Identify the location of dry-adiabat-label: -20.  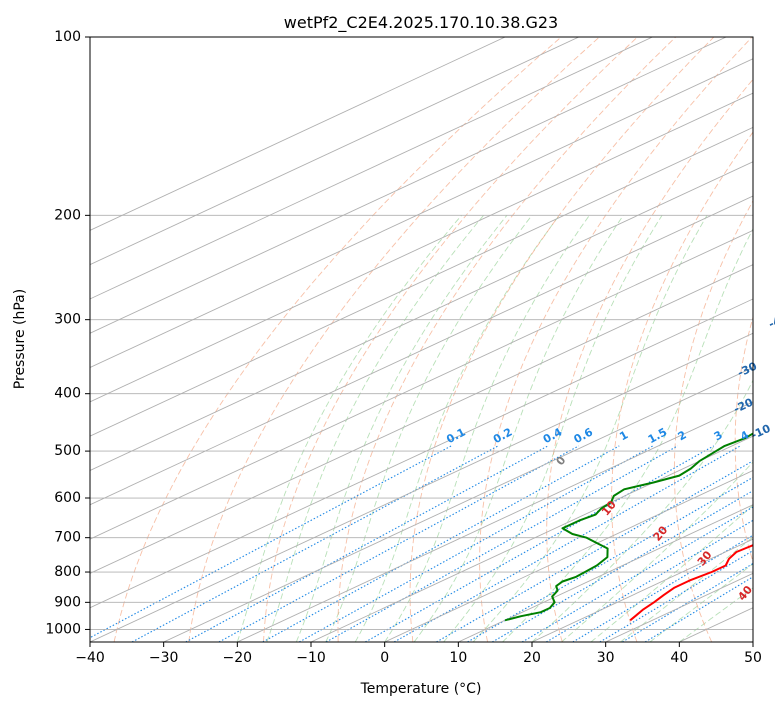
(744, 406).